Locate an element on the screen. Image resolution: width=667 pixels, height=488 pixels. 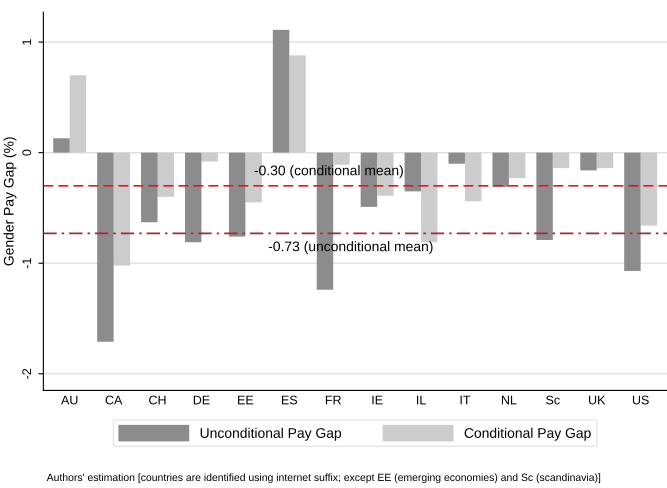
x-tick-label: Sc is located at coordinates (553, 400).